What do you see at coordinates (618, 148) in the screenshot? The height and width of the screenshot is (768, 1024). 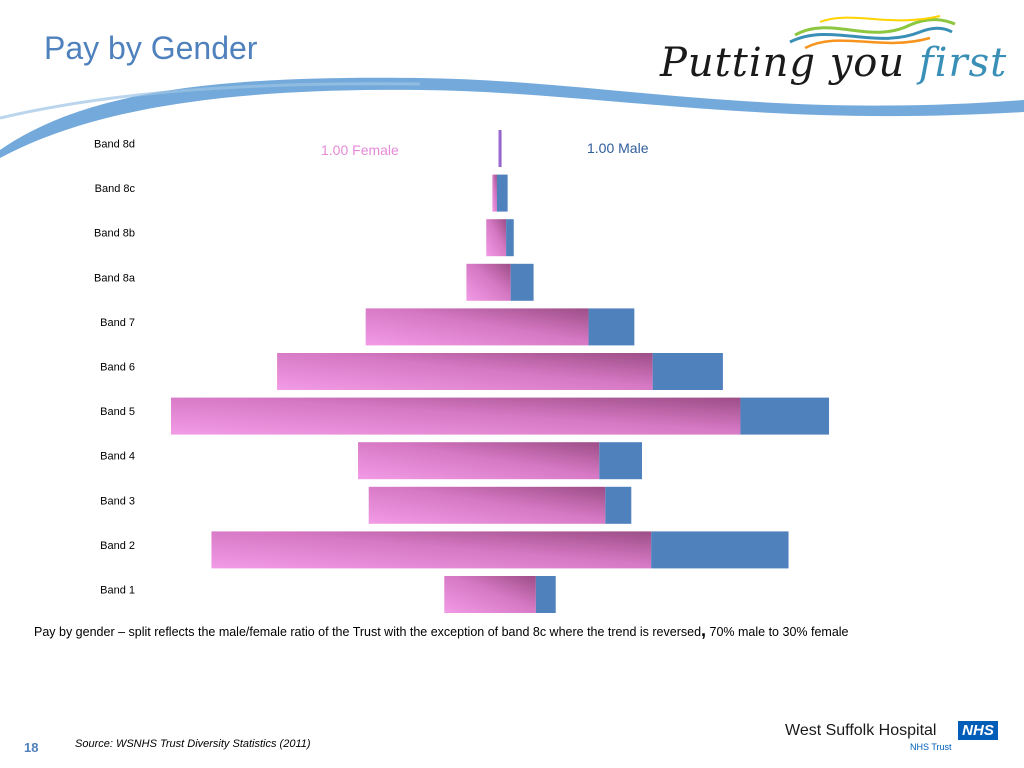 I see `male-annotation: 1.00 Male` at bounding box center [618, 148].